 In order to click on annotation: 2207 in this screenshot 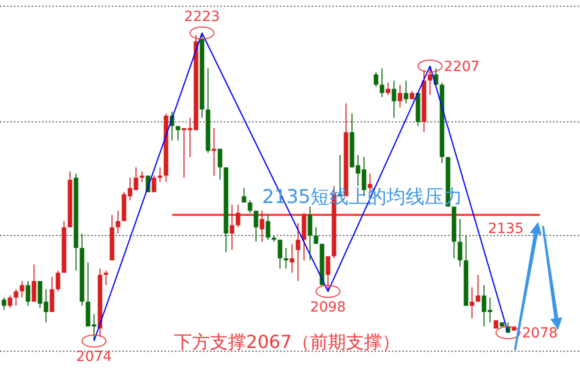, I will do `click(462, 67)`.